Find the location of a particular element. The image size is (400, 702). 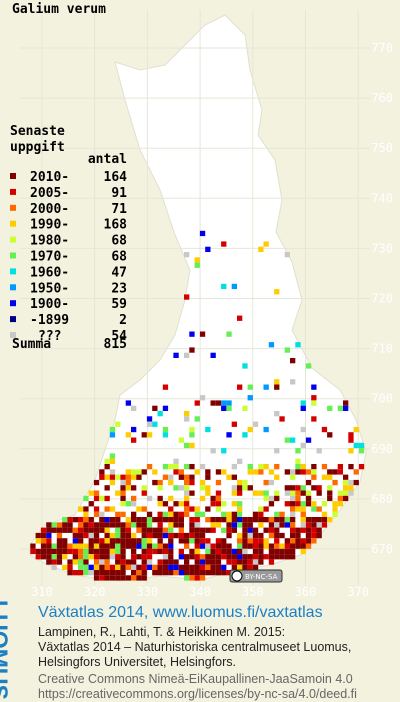

total-count: 815 is located at coordinates (115, 344).